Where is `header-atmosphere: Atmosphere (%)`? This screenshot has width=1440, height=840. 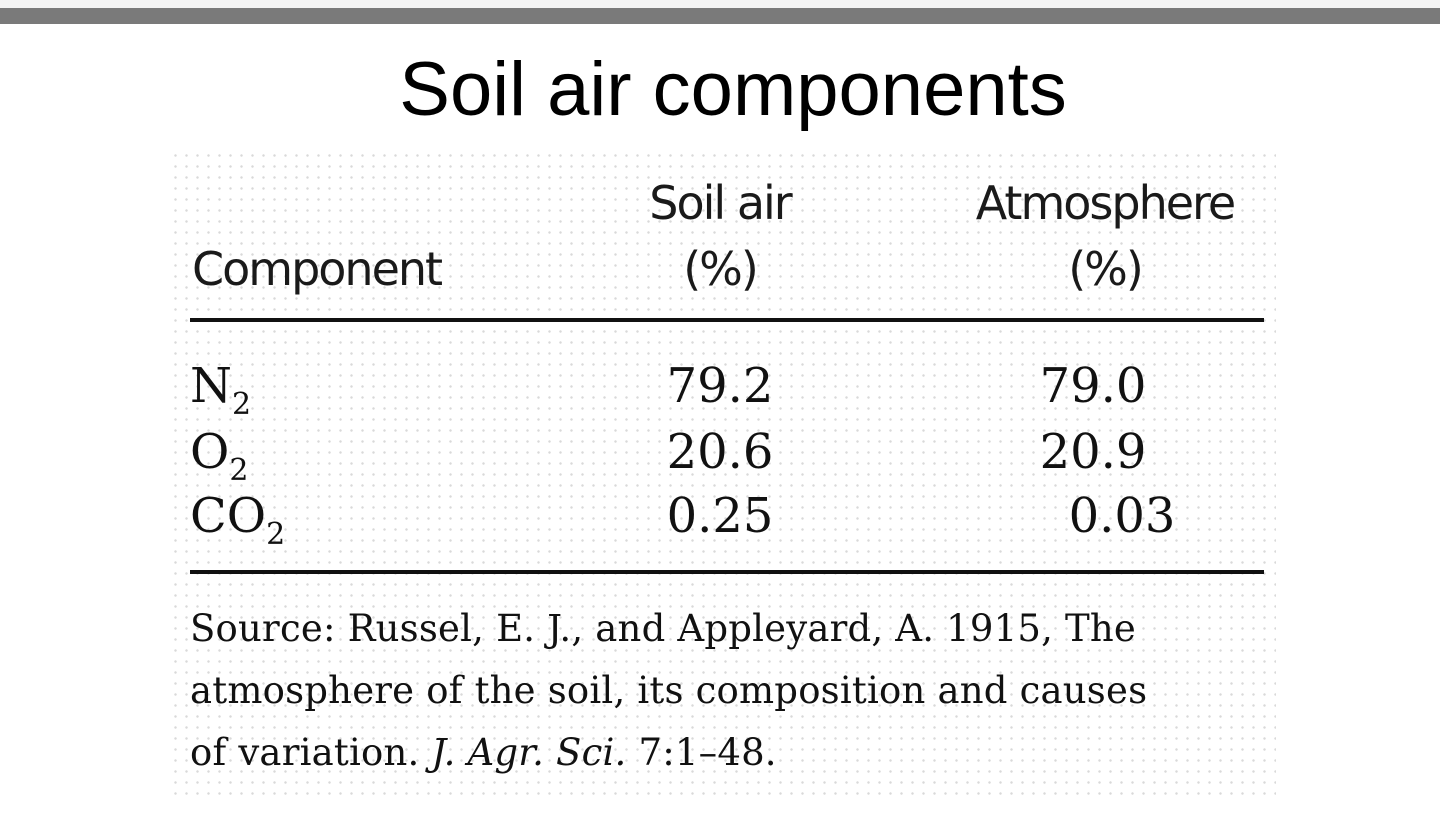 header-atmosphere: Atmosphere (%) is located at coordinates (1105, 236).